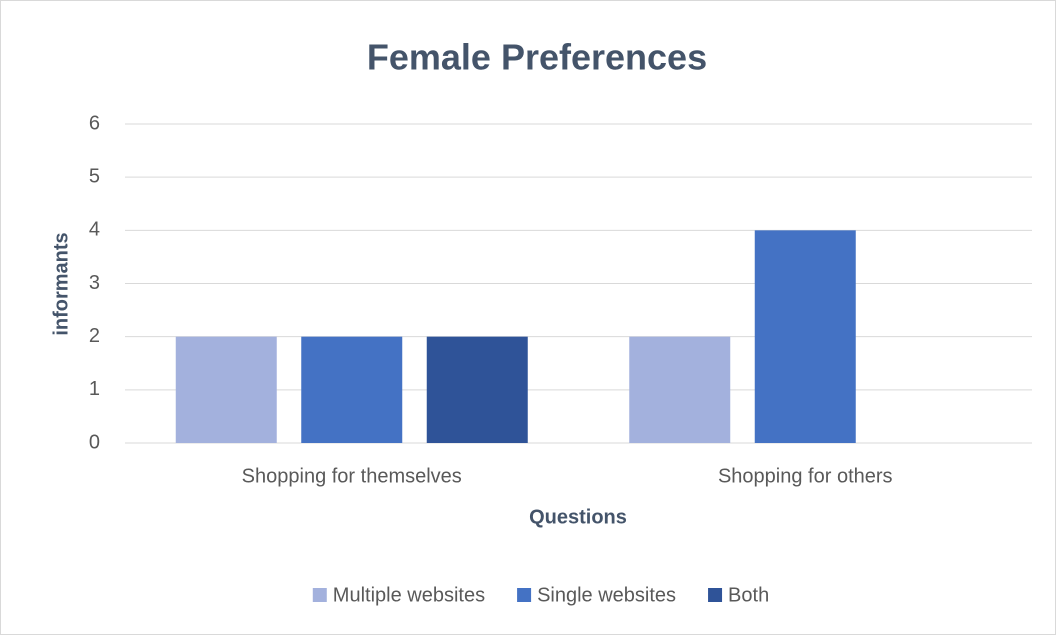  I want to click on y-tick-label: 5, so click(94, 176).